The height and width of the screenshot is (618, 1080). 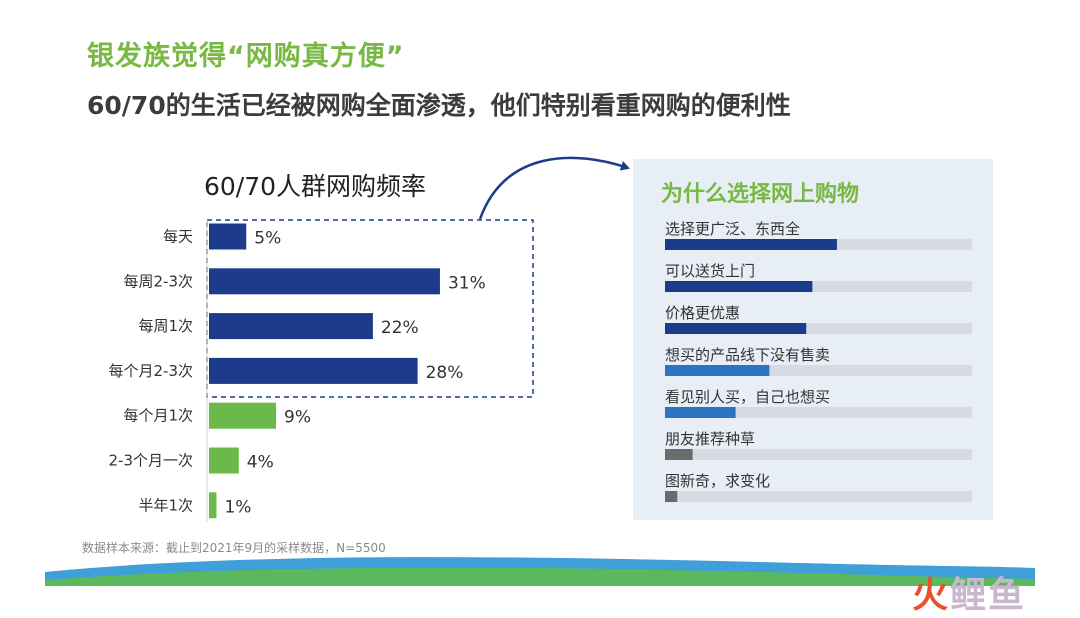 What do you see at coordinates (267, 239) in the screenshot?
I see `frequency-data-label: 5%` at bounding box center [267, 239].